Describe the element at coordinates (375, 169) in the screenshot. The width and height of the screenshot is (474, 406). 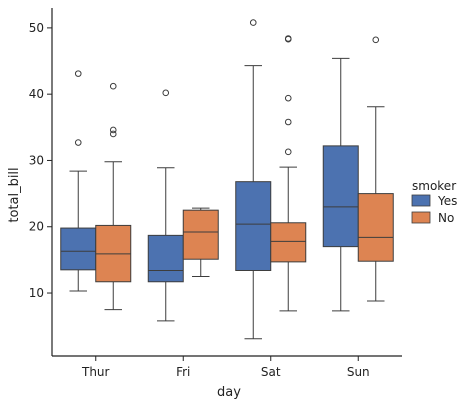
I see `box-sun-no` at that location.